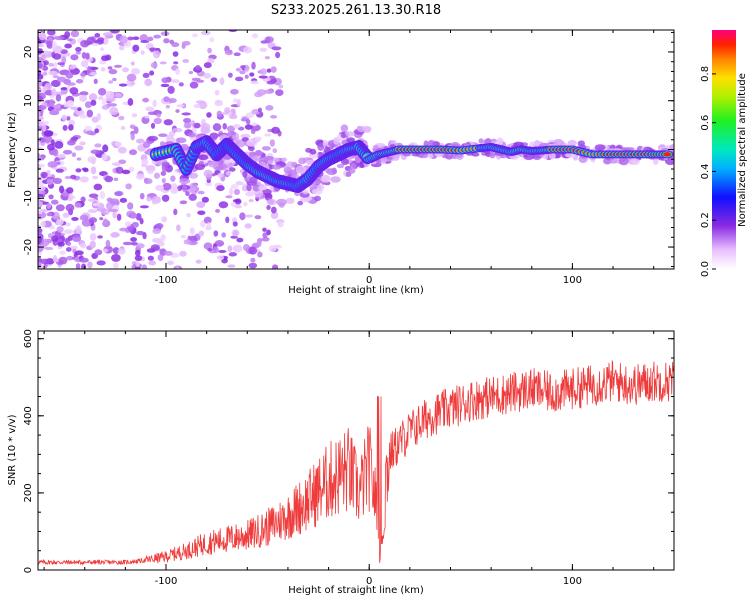 The width and height of the screenshot is (750, 600). Describe the element at coordinates (28, 149) in the screenshot. I see `y-tick-label: 0` at that location.